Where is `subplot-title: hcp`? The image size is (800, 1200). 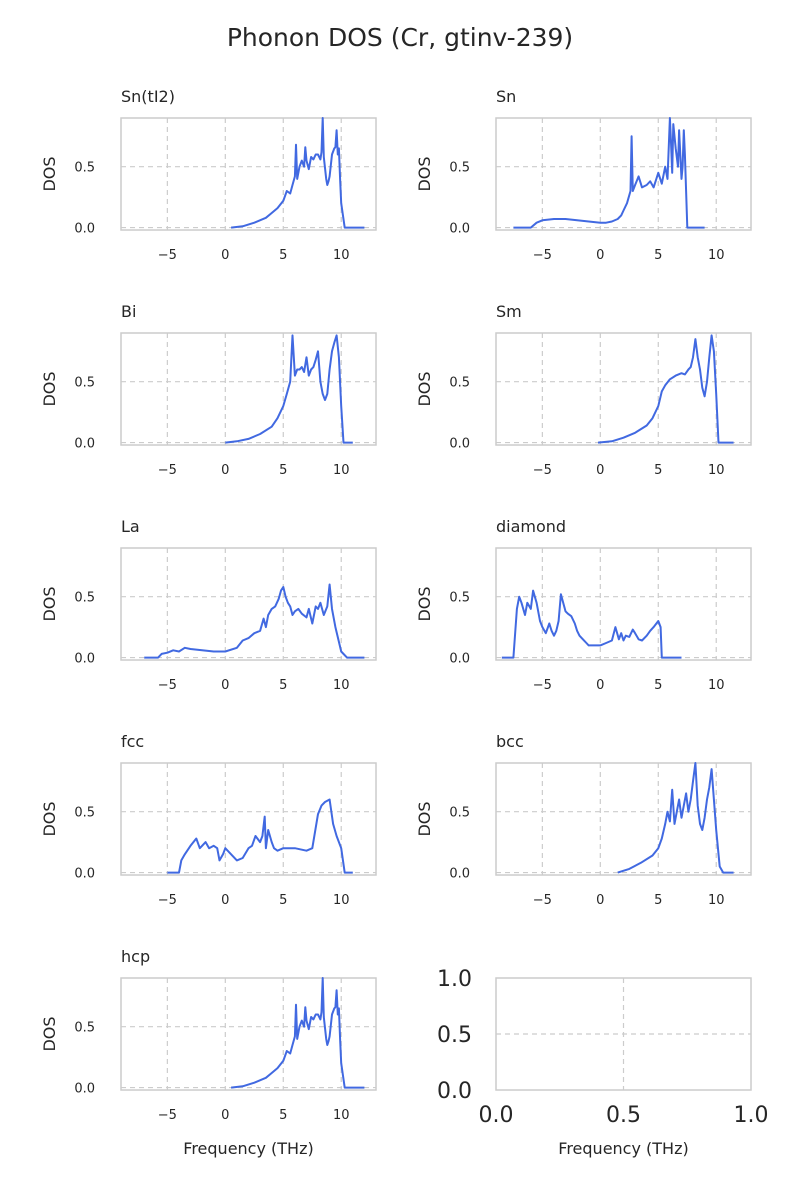
subplot-title: hcp is located at coordinates (135, 956).